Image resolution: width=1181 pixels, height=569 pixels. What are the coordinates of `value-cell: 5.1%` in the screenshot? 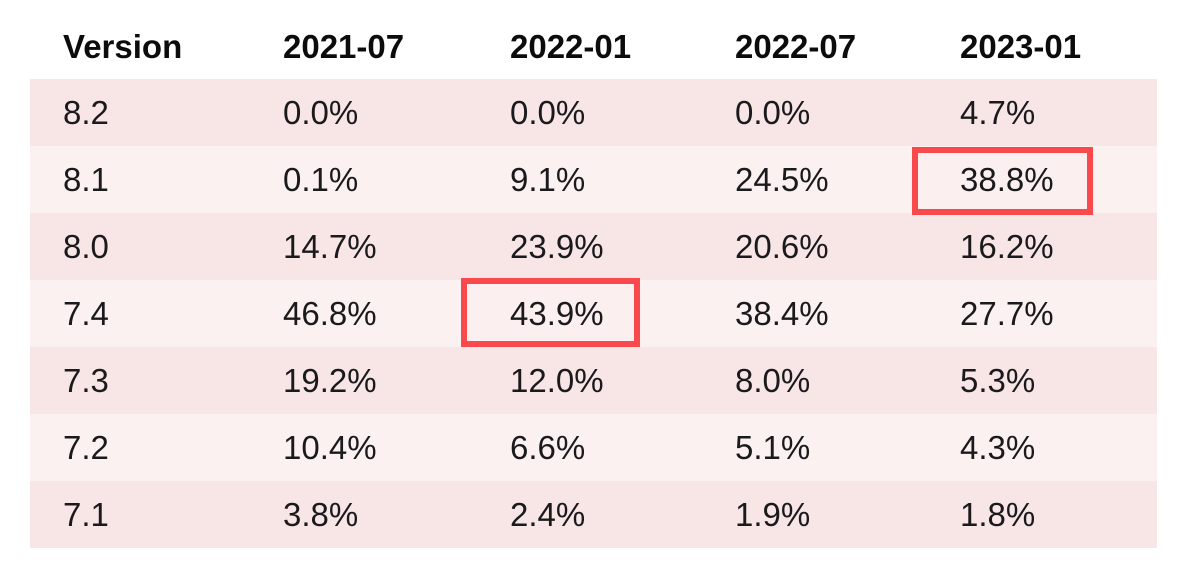 It's located at (773, 447).